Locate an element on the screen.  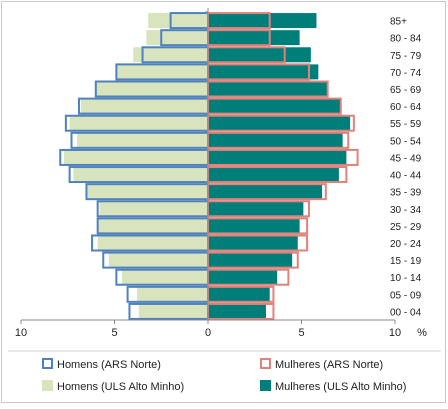
x-tick-labels: 10 5 0 5 10 is located at coordinates (208, 333).